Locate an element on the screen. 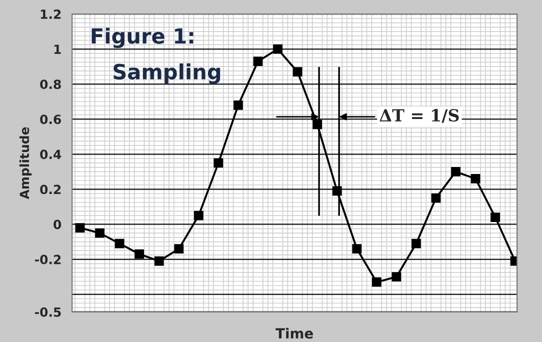 This screenshot has width=542, height=342. y-tick-label: 1.2 is located at coordinates (50, 14).